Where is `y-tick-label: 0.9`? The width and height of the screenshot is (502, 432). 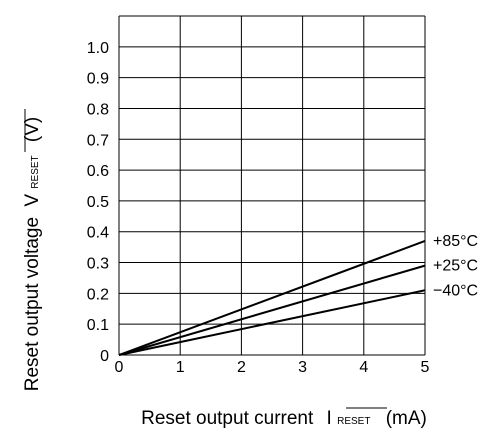
y-tick-label: 0.9 is located at coordinates (98, 79).